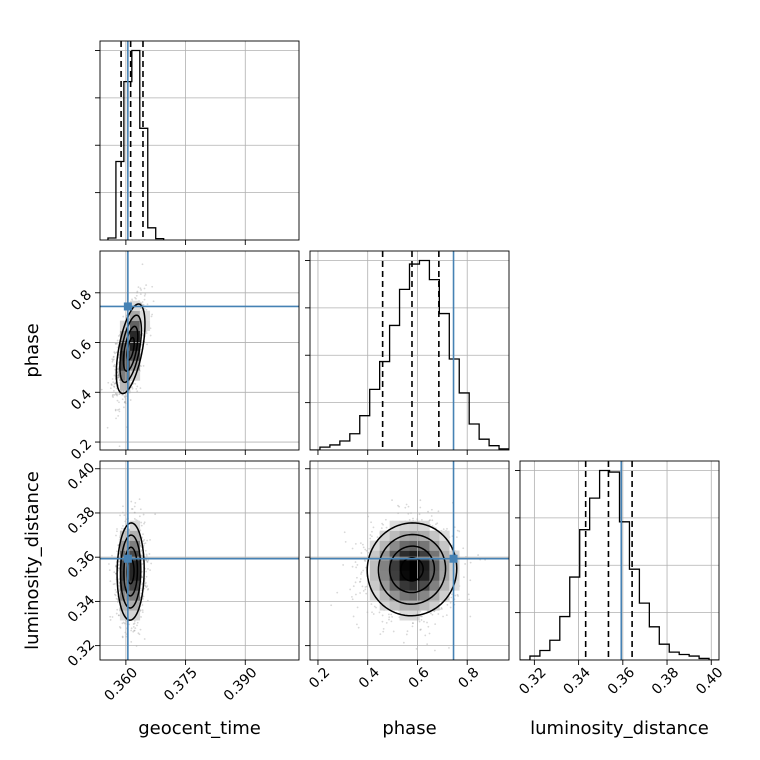 The height and width of the screenshot is (760, 760). I want to click on x-tick-label-phase-0: 0.2, so click(319, 678).